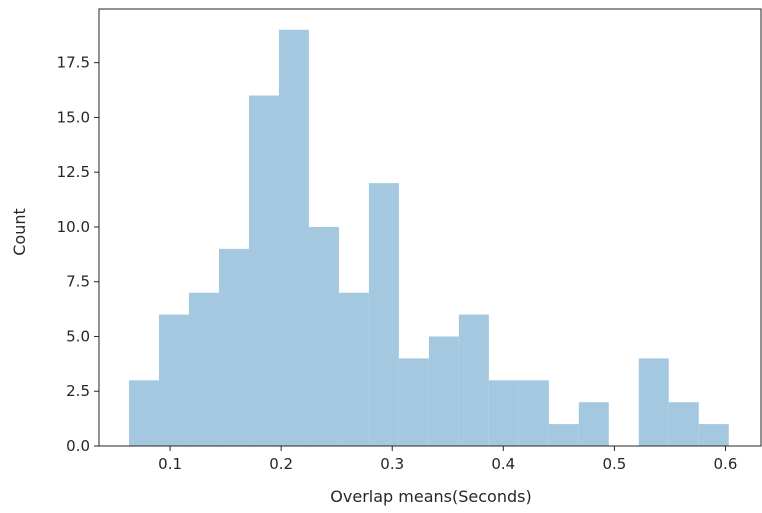  I want to click on x-tick-label: 0.5, so click(614, 464).